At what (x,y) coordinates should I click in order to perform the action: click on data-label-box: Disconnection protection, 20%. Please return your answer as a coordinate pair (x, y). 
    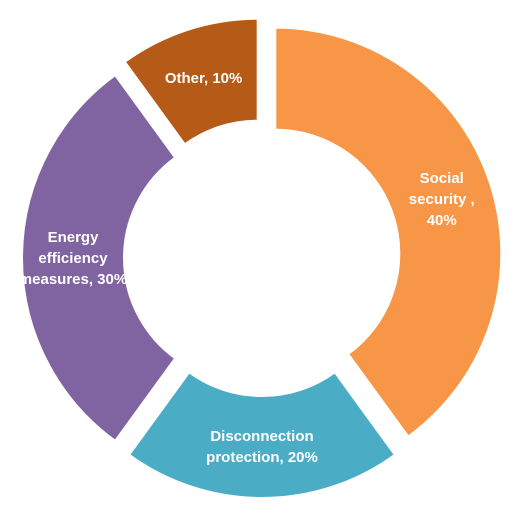
    Looking at the image, I should click on (262, 447).